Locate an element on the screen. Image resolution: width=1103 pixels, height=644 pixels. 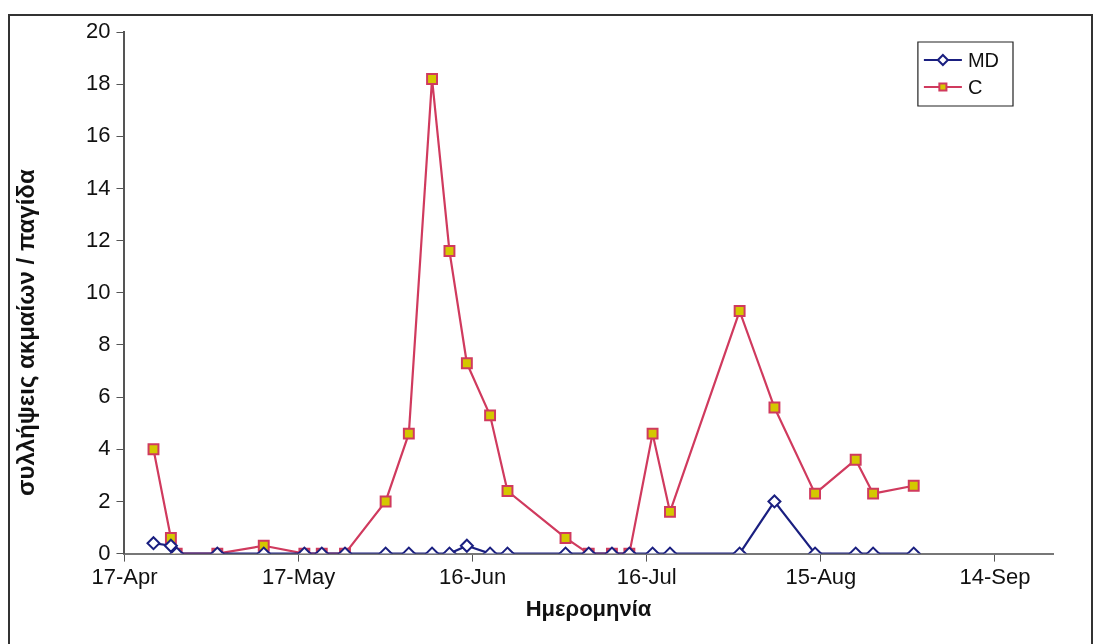
y-tick-label: 14 is located at coordinates (98, 187).